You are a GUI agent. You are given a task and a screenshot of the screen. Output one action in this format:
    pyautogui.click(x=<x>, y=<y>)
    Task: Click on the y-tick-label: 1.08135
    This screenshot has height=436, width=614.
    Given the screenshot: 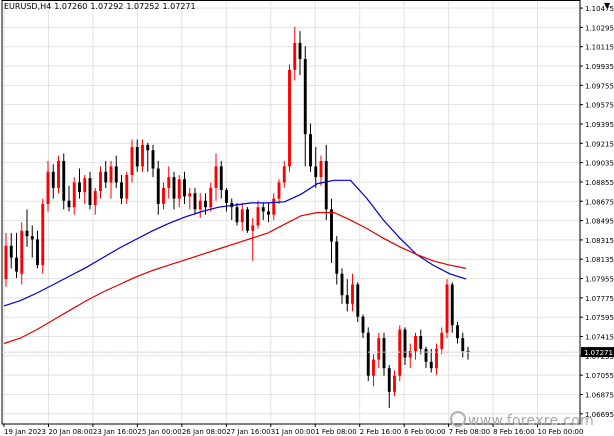 What is the action you would take?
    pyautogui.click(x=599, y=260)
    